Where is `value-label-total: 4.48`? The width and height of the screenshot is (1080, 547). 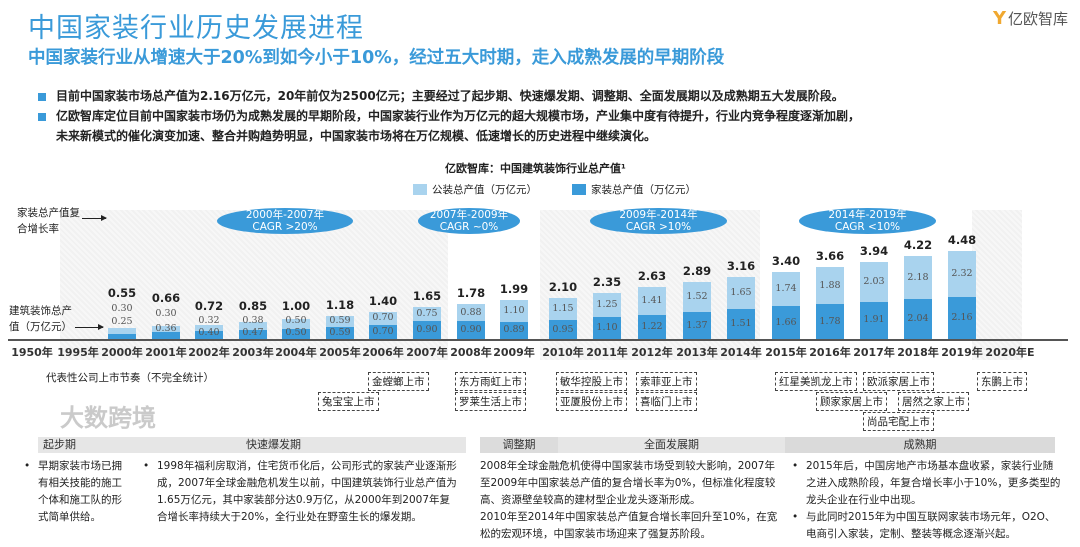 value-label-total: 4.48 is located at coordinates (962, 240).